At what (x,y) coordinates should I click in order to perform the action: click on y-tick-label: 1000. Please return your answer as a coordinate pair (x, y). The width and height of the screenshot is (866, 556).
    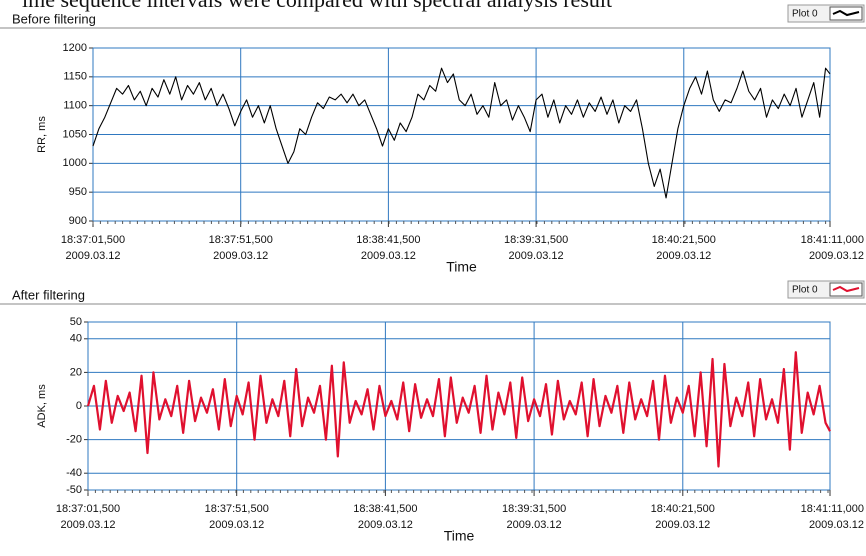
    Looking at the image, I should click on (75, 163).